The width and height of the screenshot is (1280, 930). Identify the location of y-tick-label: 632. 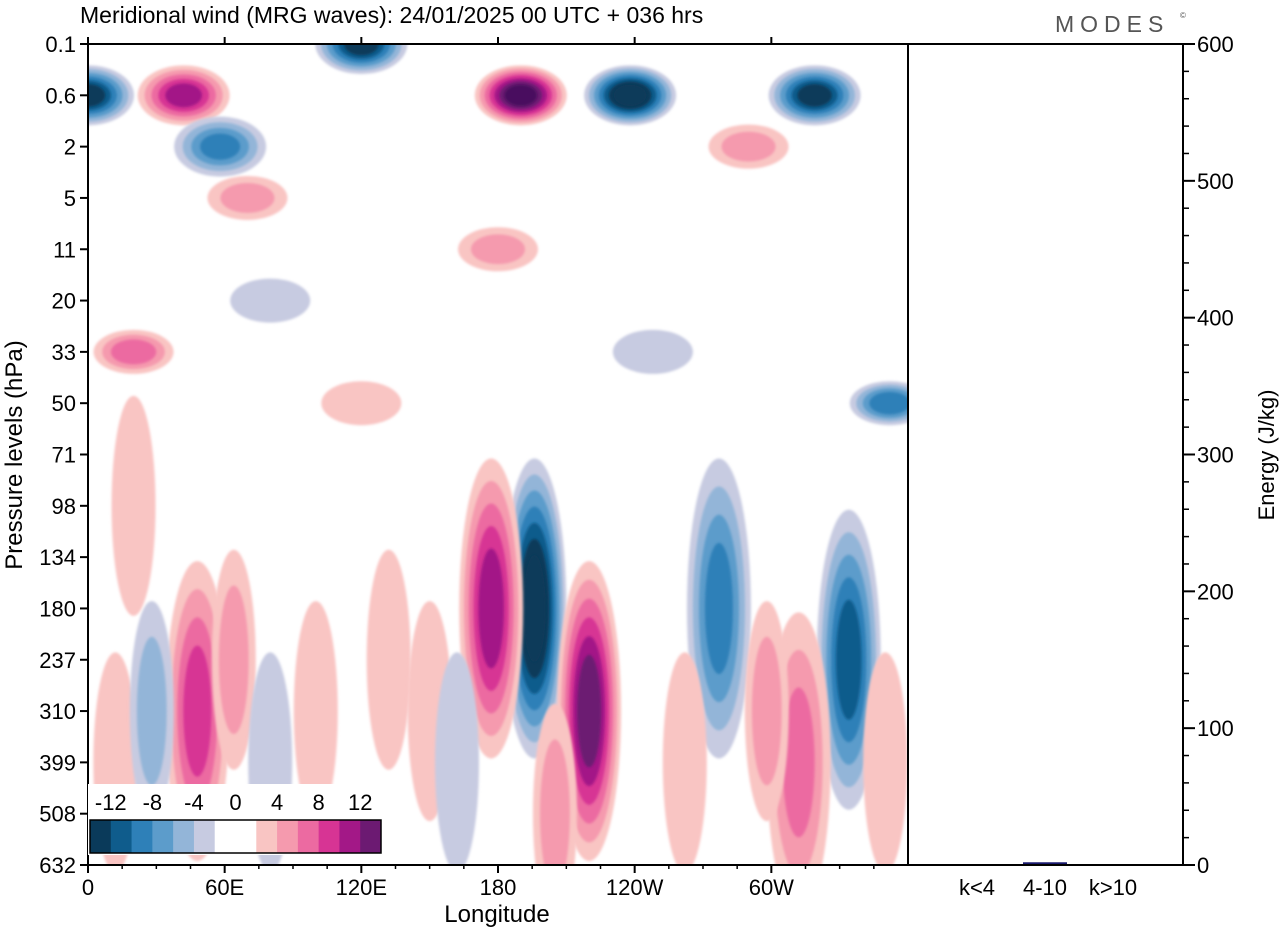
(57, 865).